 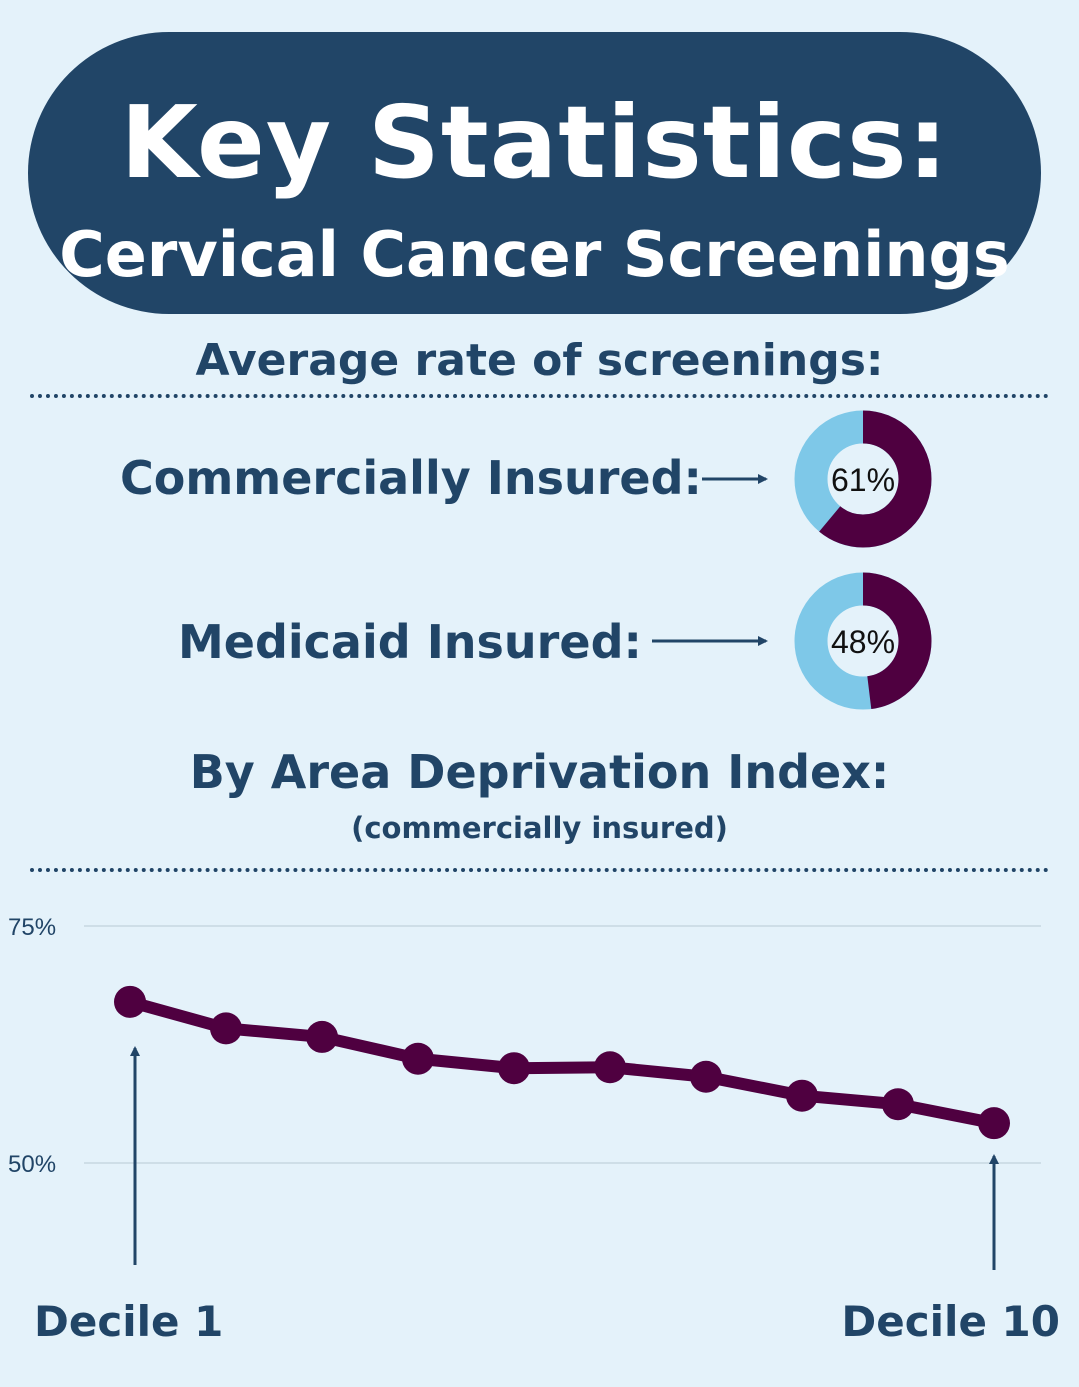 What do you see at coordinates (539, 828) in the screenshot?
I see `adi-subheading: (commercially insured)` at bounding box center [539, 828].